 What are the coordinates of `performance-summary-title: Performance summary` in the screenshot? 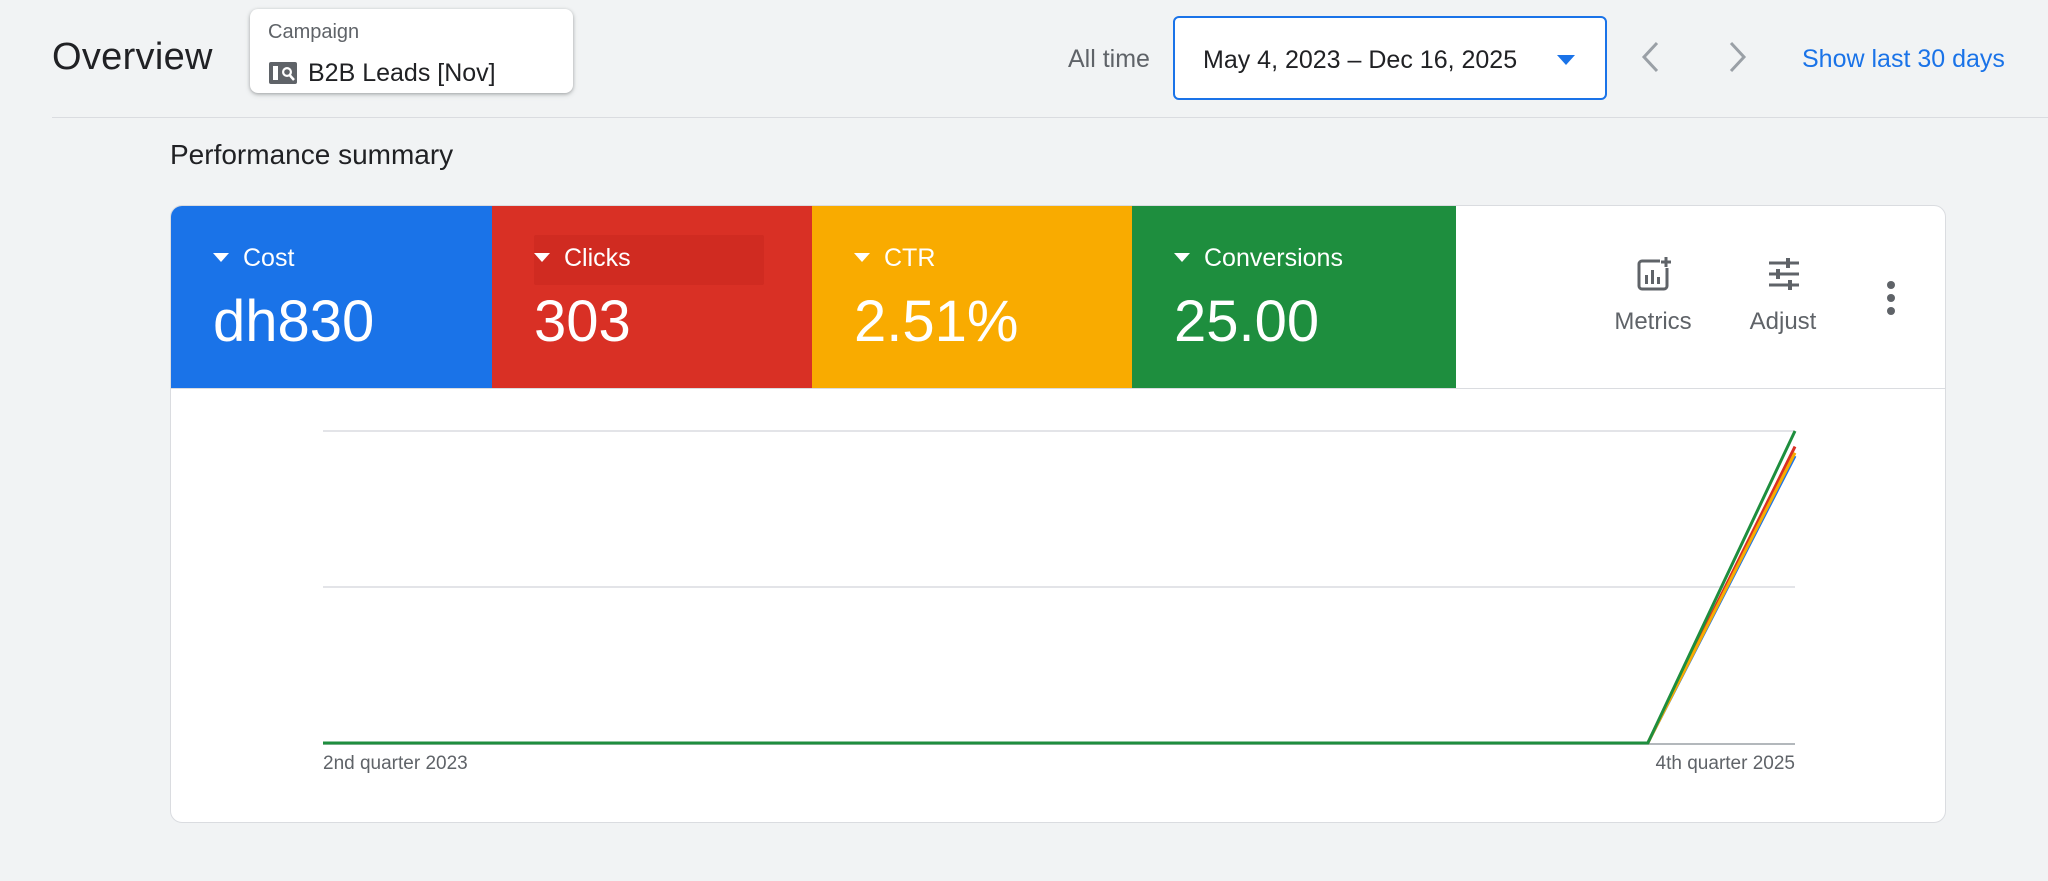 It's located at (312, 154).